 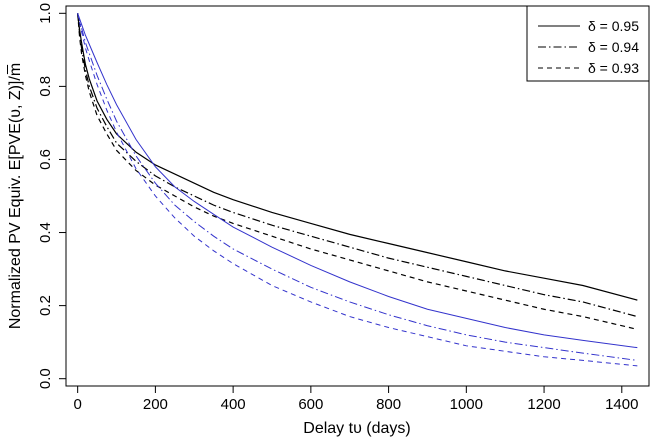 I want to click on y-tick-label-1: 0.2, so click(x=45, y=305).